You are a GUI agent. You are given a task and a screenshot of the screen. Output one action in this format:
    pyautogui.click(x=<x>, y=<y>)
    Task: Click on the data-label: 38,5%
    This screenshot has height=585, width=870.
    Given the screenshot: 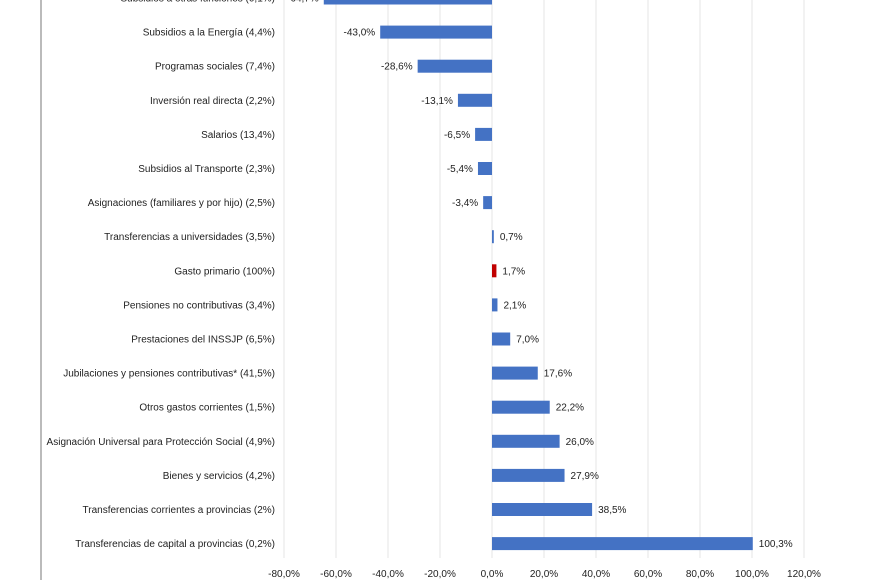 What is the action you would take?
    pyautogui.click(x=612, y=510)
    